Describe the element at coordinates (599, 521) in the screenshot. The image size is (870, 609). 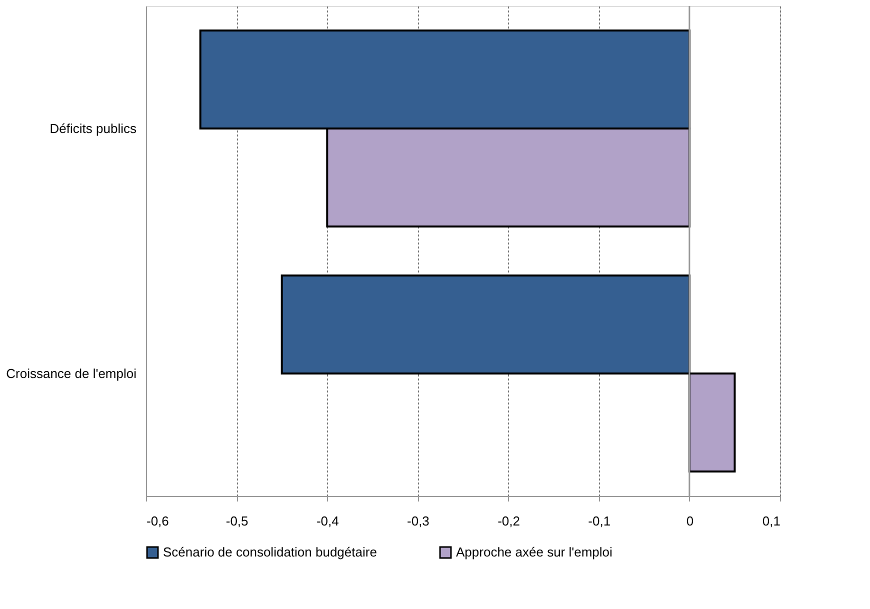
I see `x-tick-label: -0,1` at that location.